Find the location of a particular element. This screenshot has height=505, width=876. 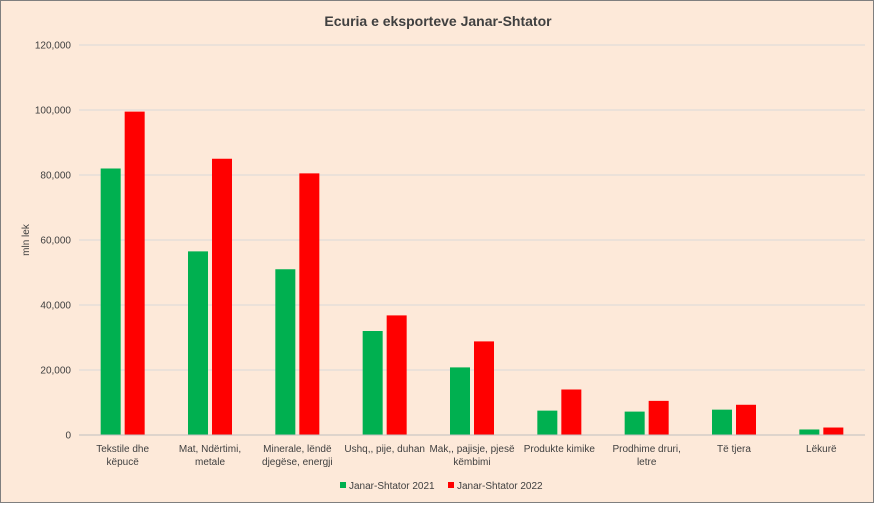

x-category-label: Ushq,, pije, duhan is located at coordinates (384, 449).